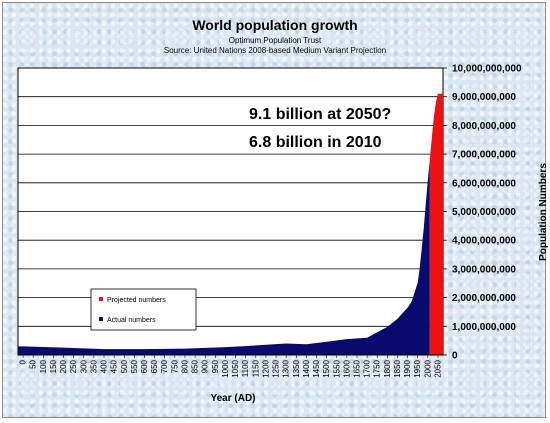  What do you see at coordinates (387, 368) in the screenshot?
I see `x-tick-label: 1800` at bounding box center [387, 368].